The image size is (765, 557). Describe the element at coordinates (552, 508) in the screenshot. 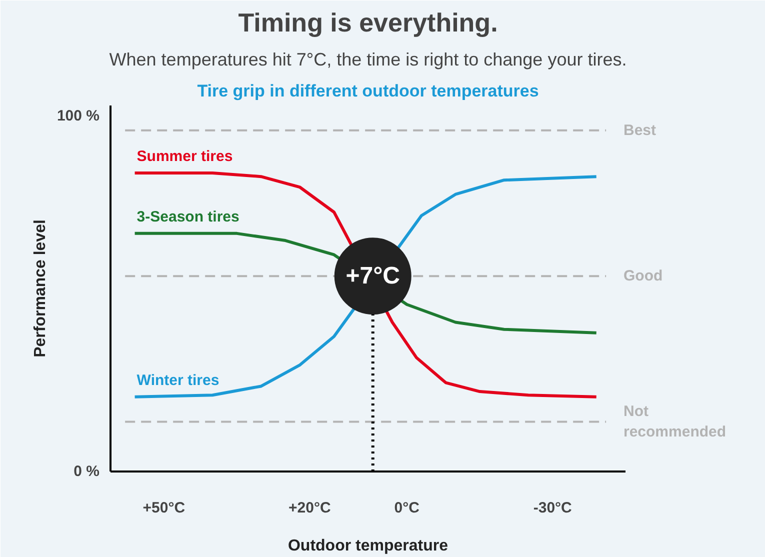

I see `x-tick-label: -30°C` at that location.